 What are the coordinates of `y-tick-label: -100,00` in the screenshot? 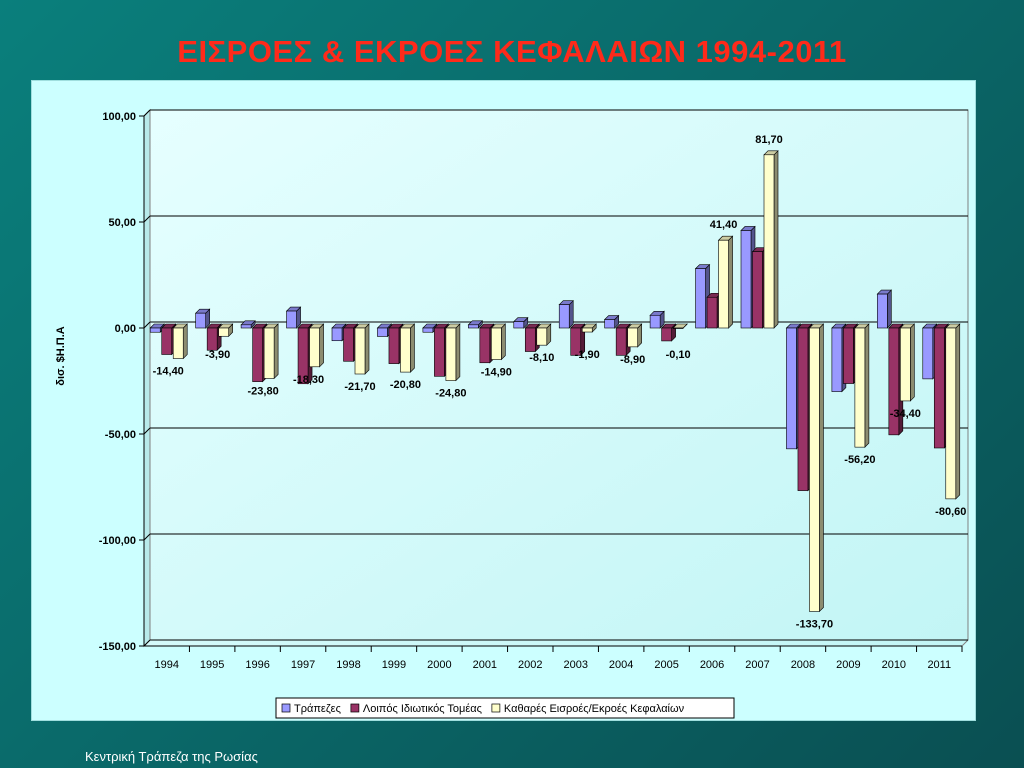 It's located at (117, 541).